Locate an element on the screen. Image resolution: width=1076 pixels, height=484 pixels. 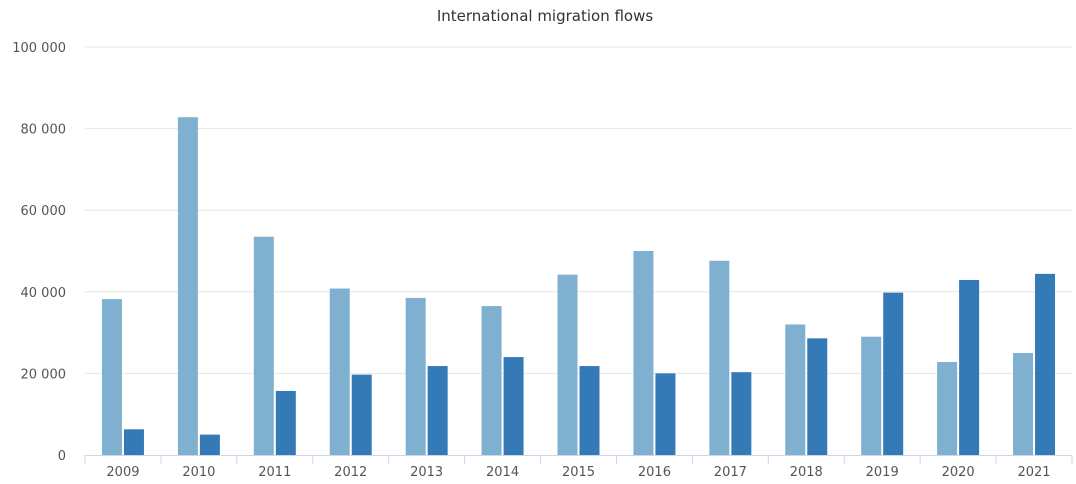
y-tick-label: 40 000 is located at coordinates (44, 293).